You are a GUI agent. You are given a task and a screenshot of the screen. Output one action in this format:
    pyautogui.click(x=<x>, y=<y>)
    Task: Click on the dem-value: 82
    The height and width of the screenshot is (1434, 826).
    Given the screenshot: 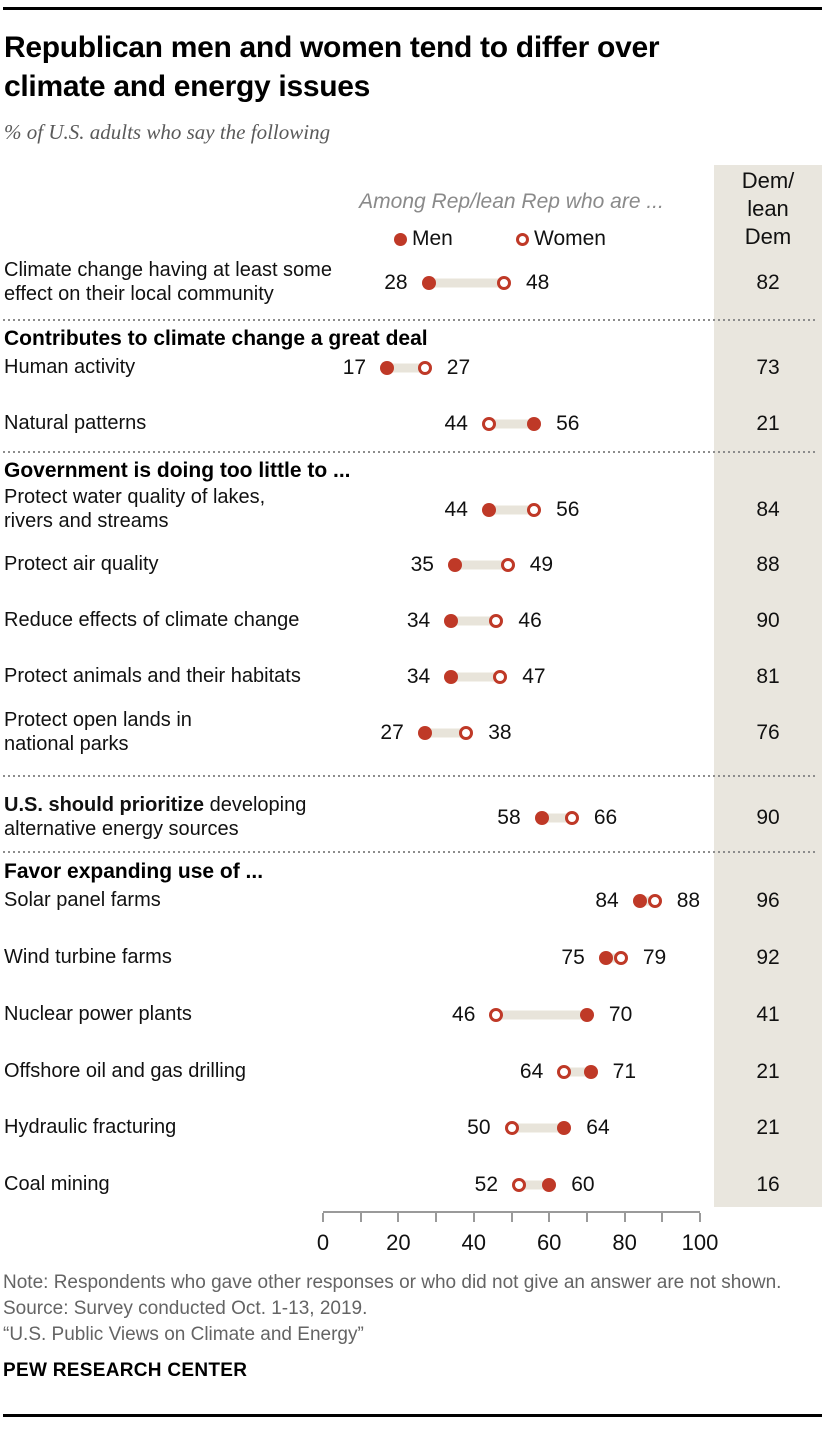 What is the action you would take?
    pyautogui.click(x=768, y=282)
    